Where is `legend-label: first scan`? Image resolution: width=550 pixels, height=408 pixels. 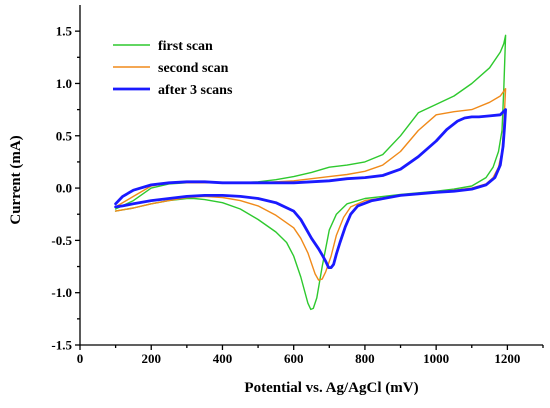
legend-label: first scan is located at coordinates (185, 46).